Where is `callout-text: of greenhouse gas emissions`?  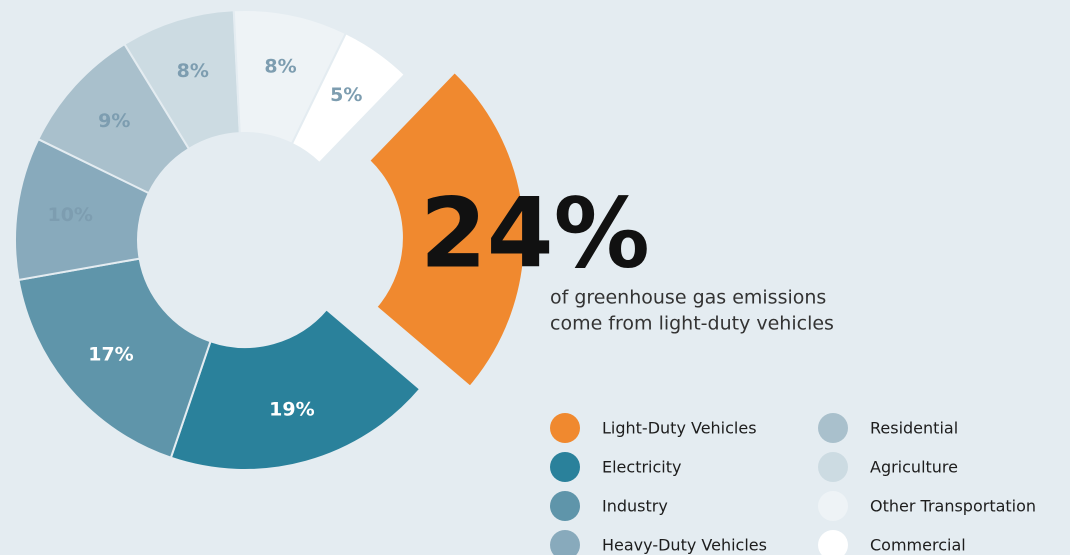 callout-text: of greenhouse gas emissions is located at coordinates (688, 298).